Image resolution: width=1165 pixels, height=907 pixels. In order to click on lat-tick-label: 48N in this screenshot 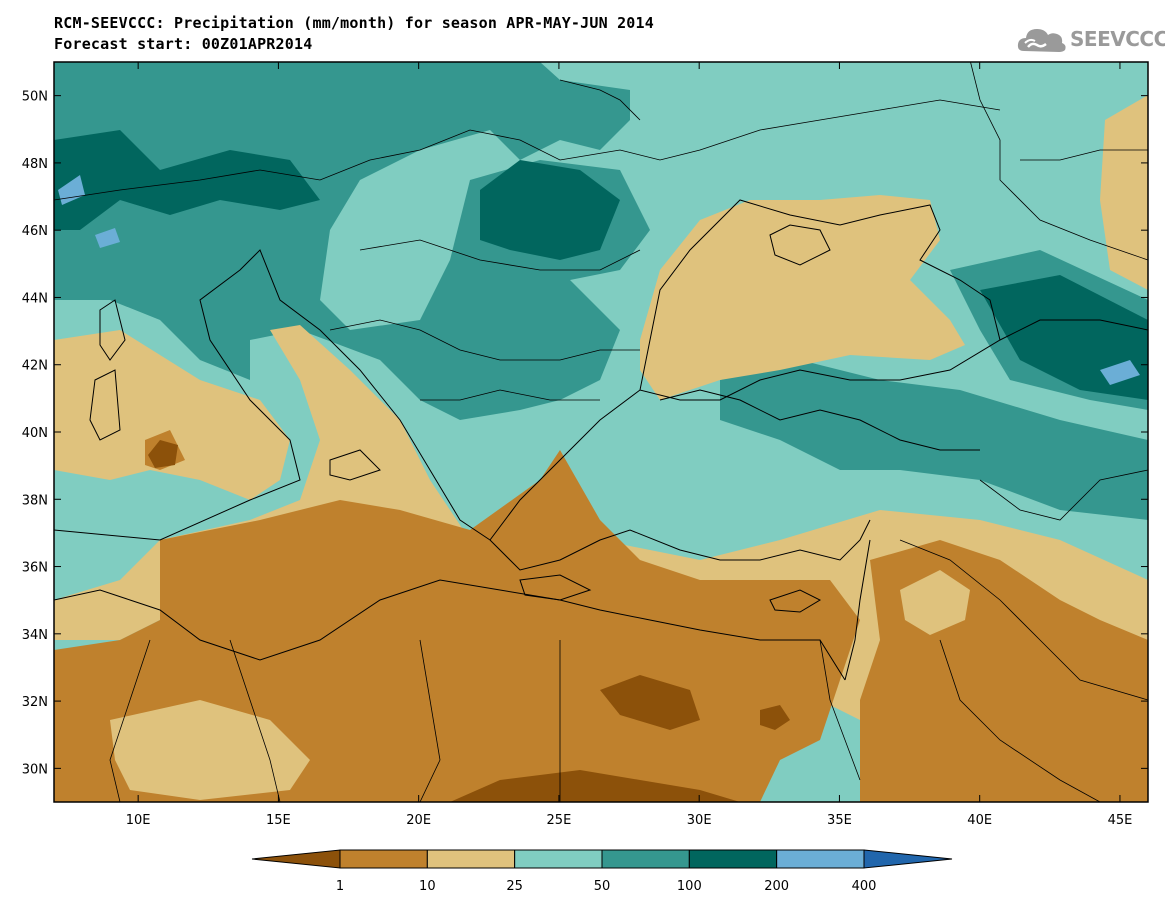, I will do `click(35, 164)`.